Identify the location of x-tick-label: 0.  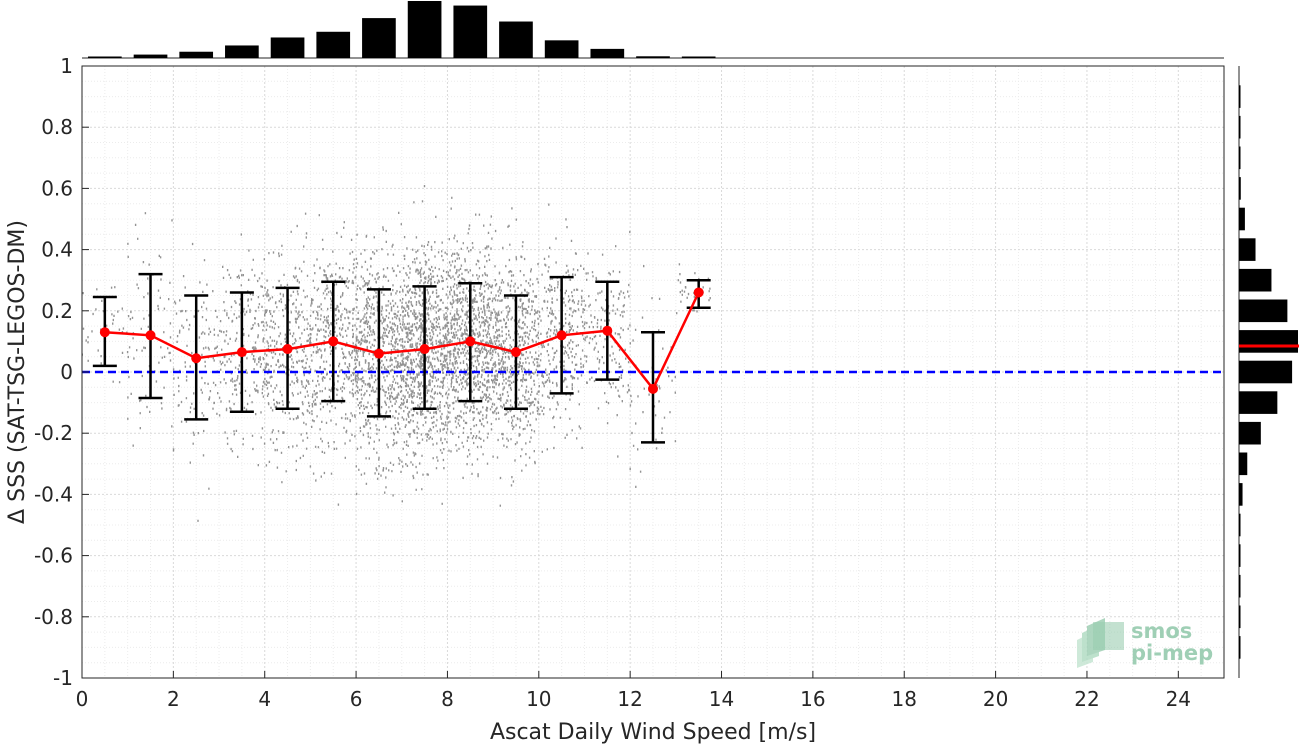
(82, 699).